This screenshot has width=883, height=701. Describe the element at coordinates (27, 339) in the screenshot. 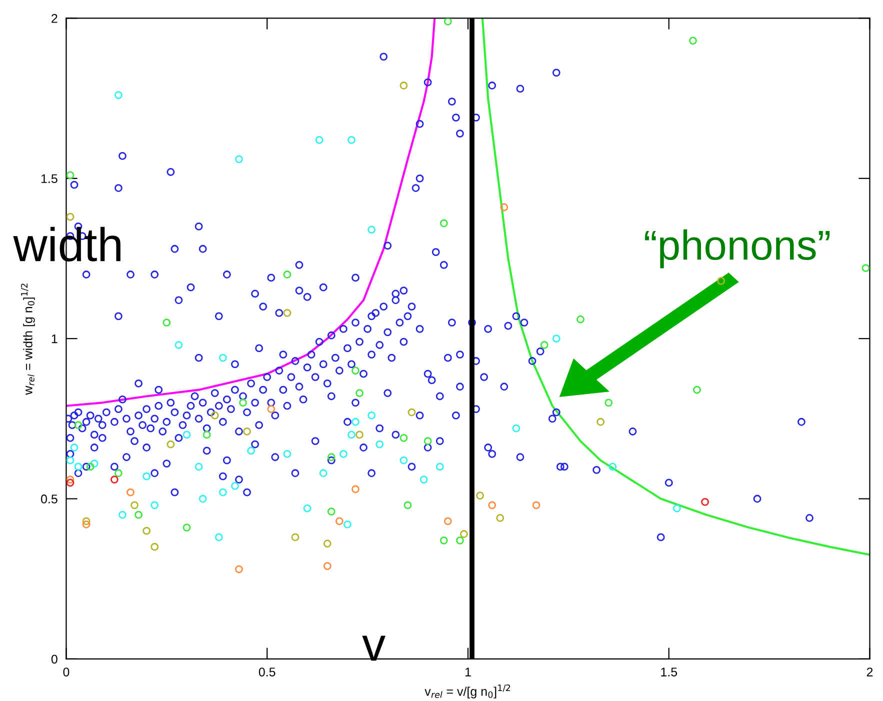

I see `y-axis-title: w$_{rel}$ = width [g n$_{0}$]$^{1/2}$` at that location.